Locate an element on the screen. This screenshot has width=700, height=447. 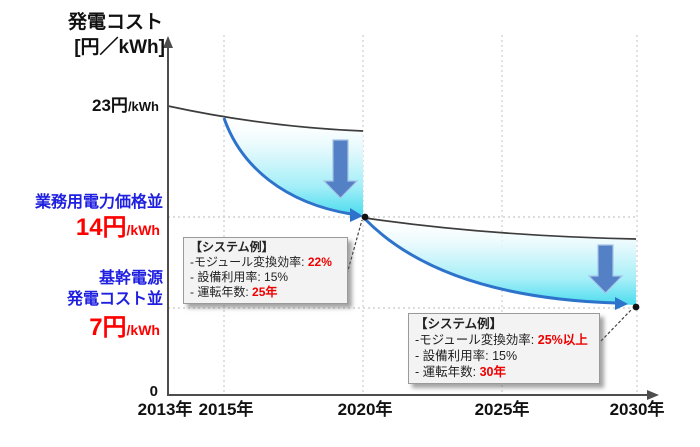
module-efficiency-value: 22% is located at coordinates (319, 262).